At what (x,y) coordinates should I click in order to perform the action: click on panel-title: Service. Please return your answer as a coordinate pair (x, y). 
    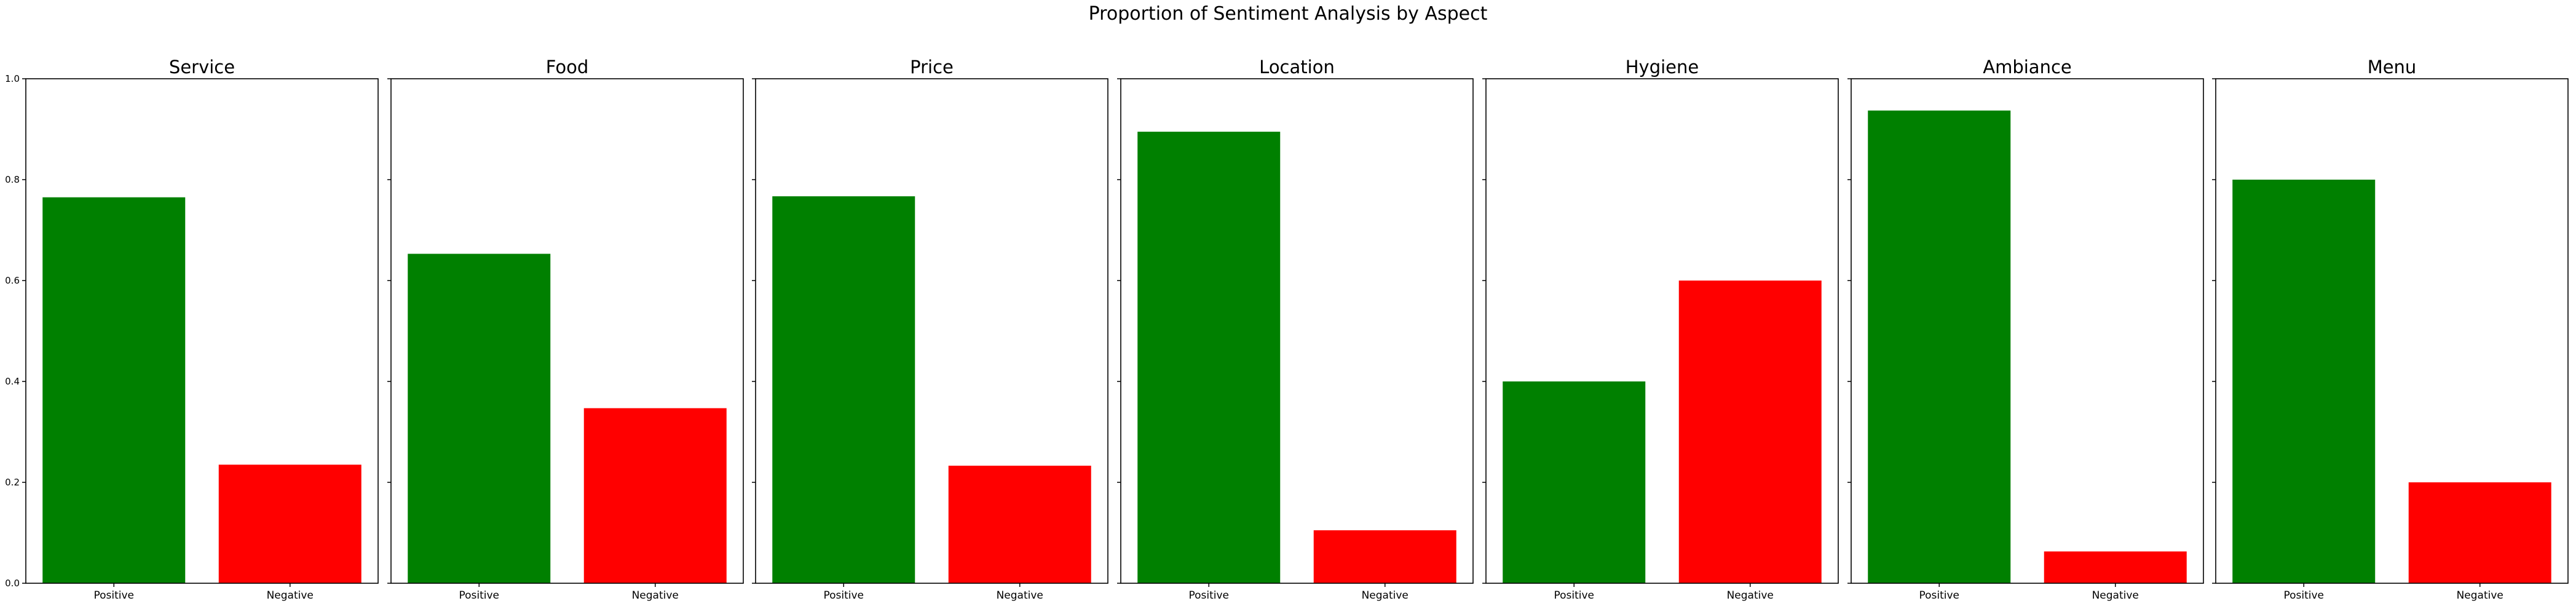
    Looking at the image, I should click on (202, 67).